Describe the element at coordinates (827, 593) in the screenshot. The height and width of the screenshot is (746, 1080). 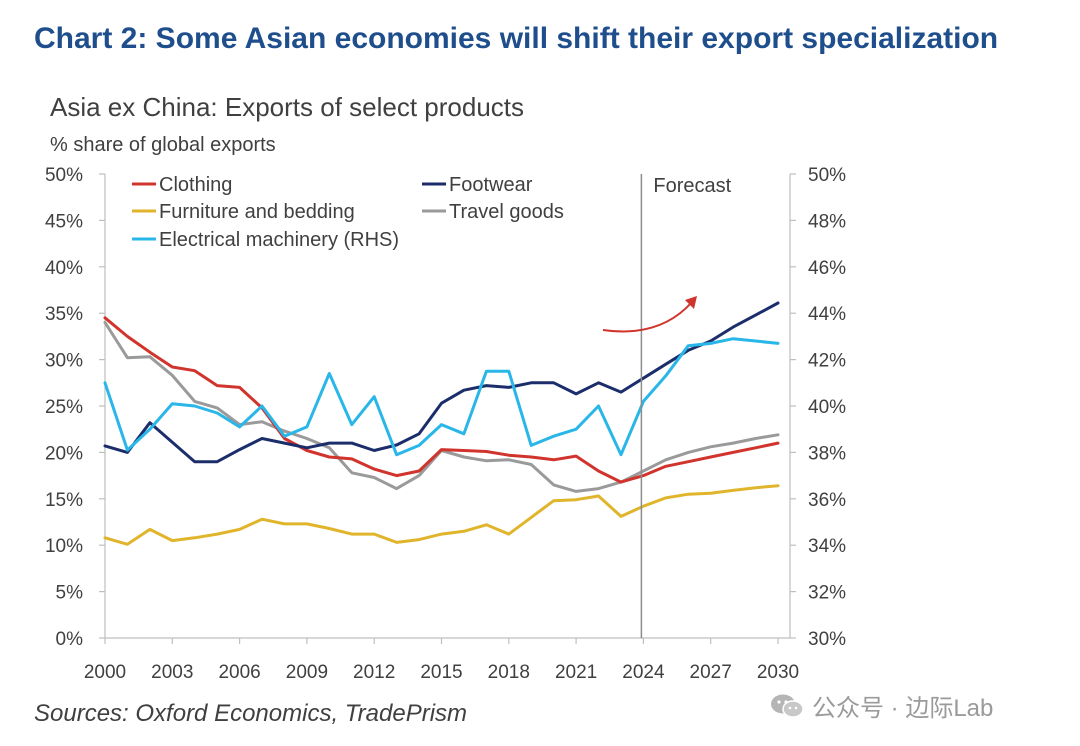
I see `right-tick-label: 32%` at that location.